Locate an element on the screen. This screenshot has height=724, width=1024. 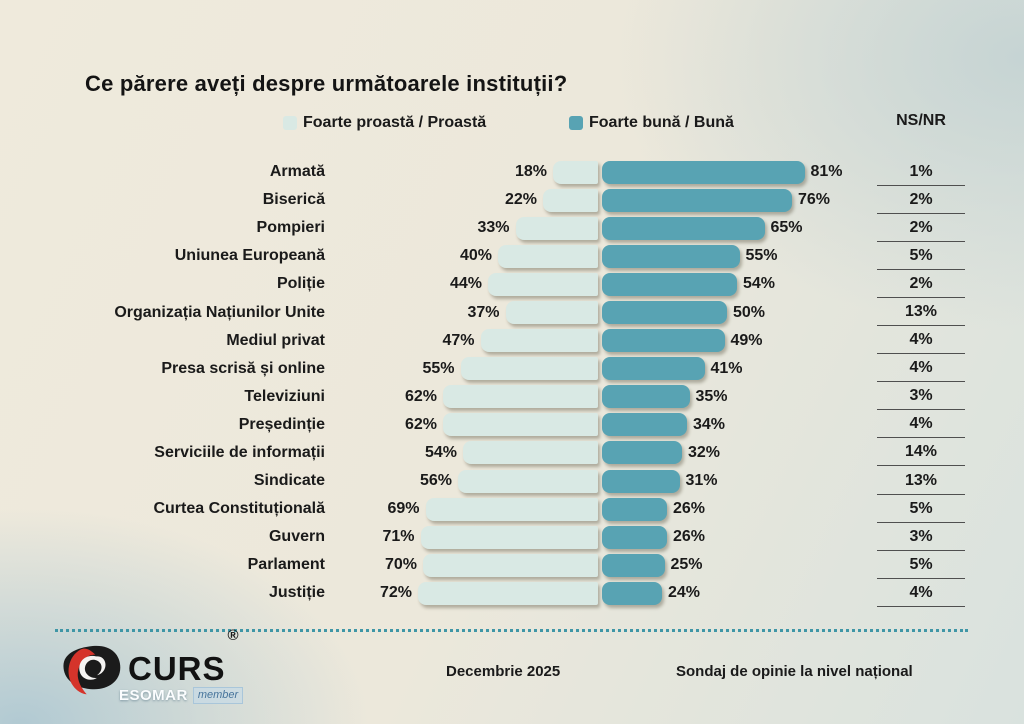
bad-value-label: 70% is located at coordinates (400, 565).